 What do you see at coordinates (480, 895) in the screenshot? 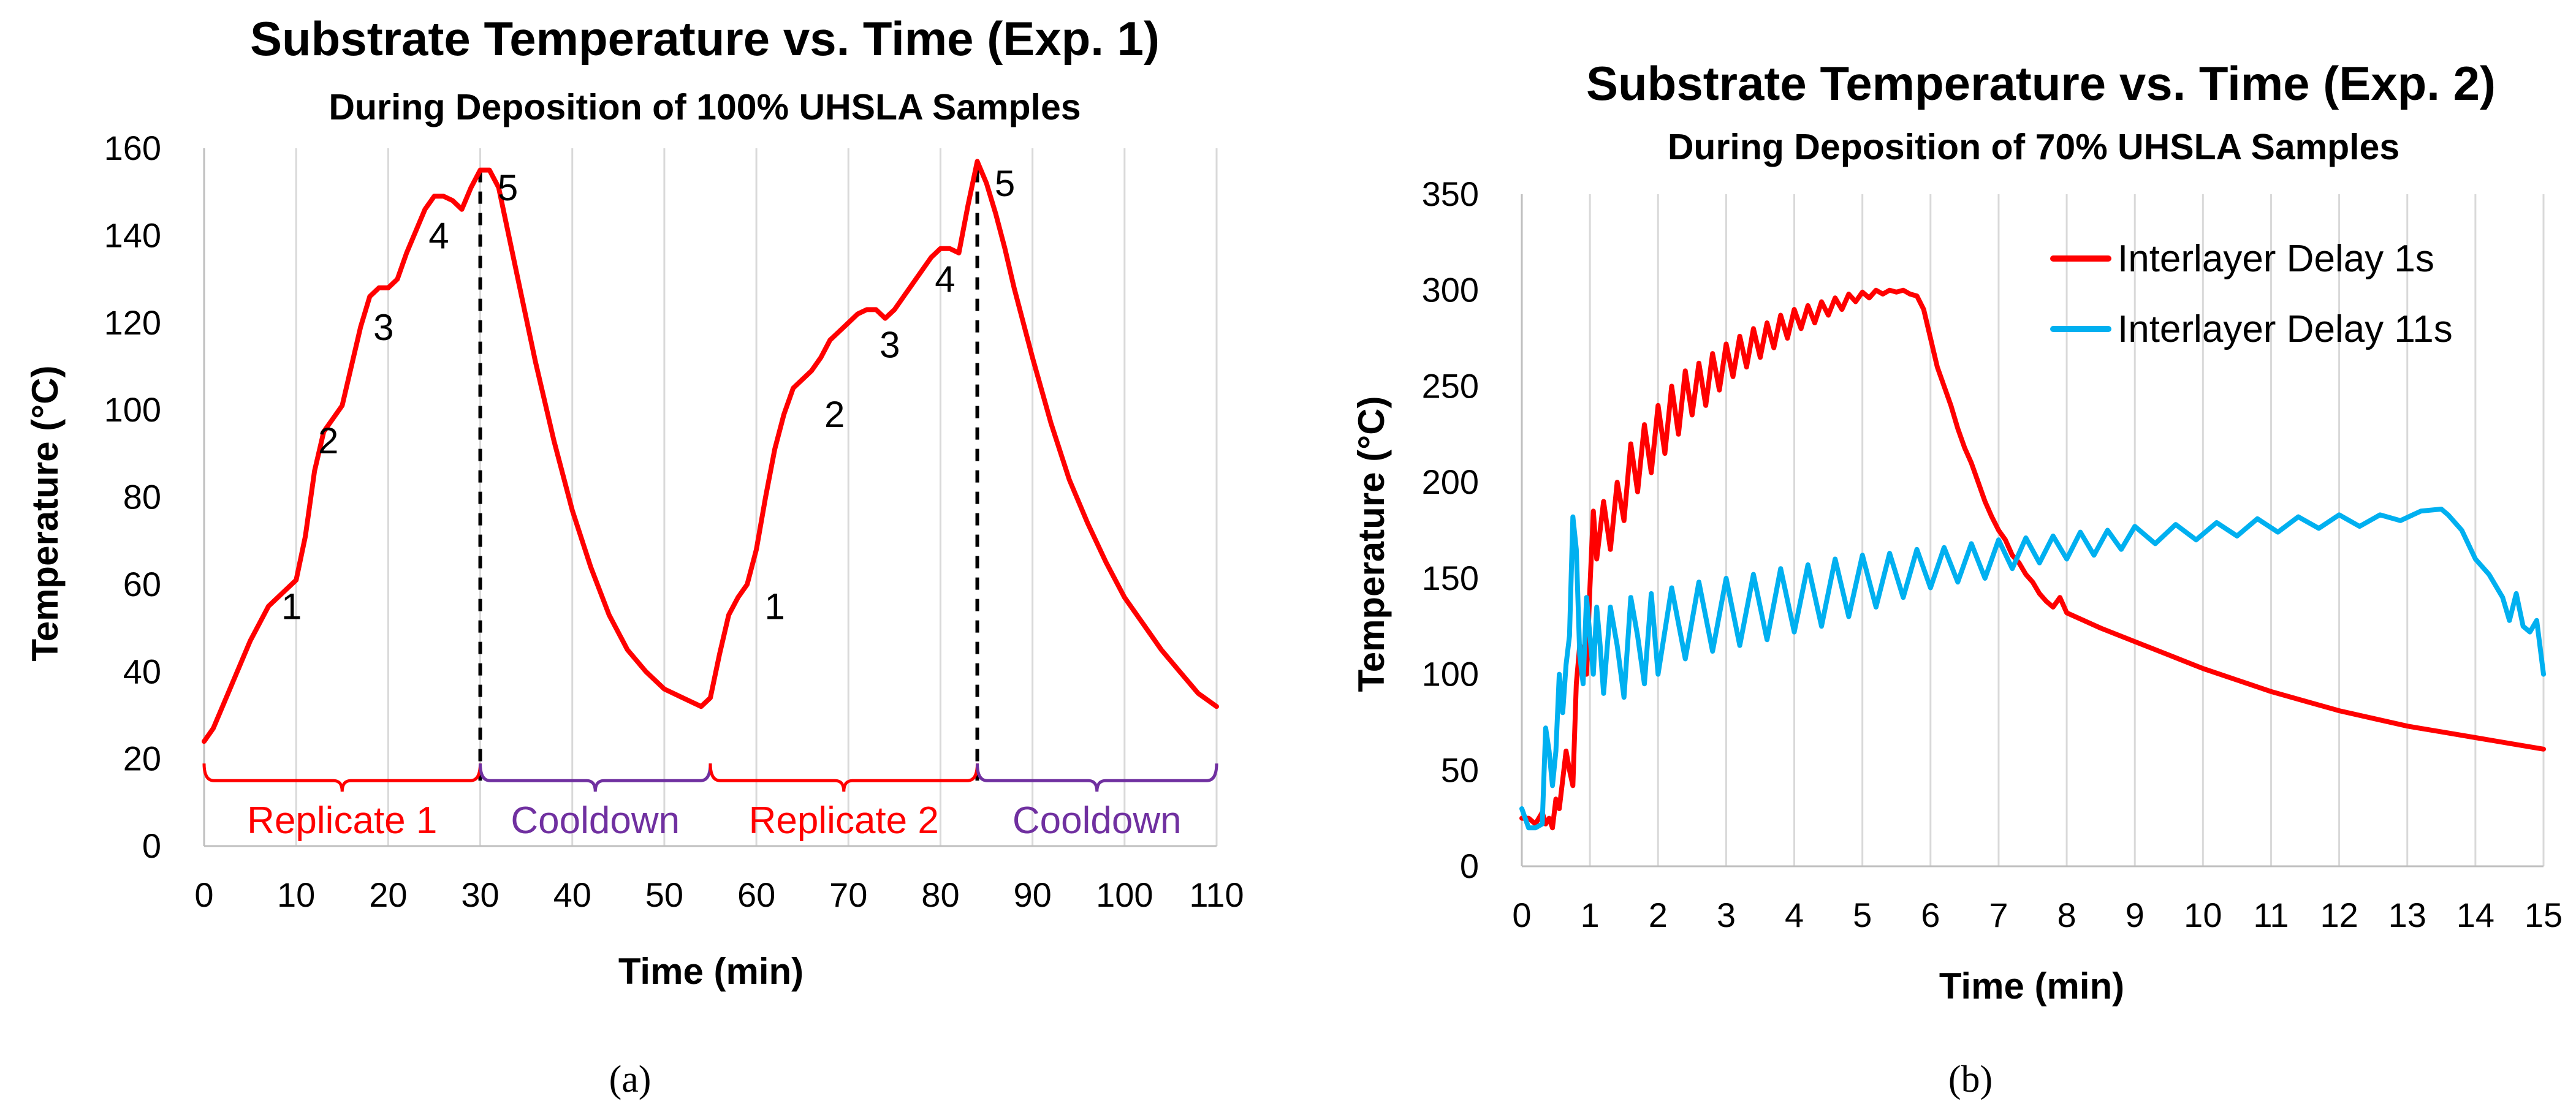
I see `chart-exp1-x-tick-label: 30` at bounding box center [480, 895].